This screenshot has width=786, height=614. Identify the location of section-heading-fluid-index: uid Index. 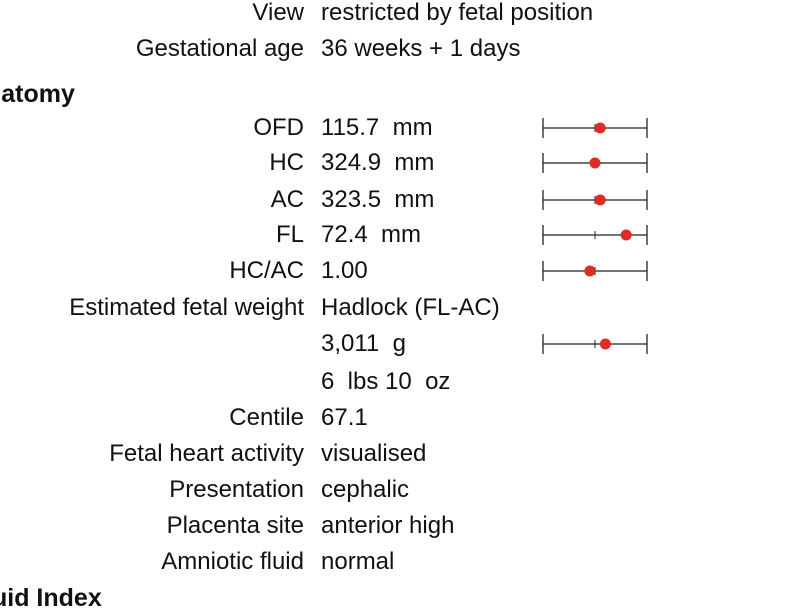
(51, 598).